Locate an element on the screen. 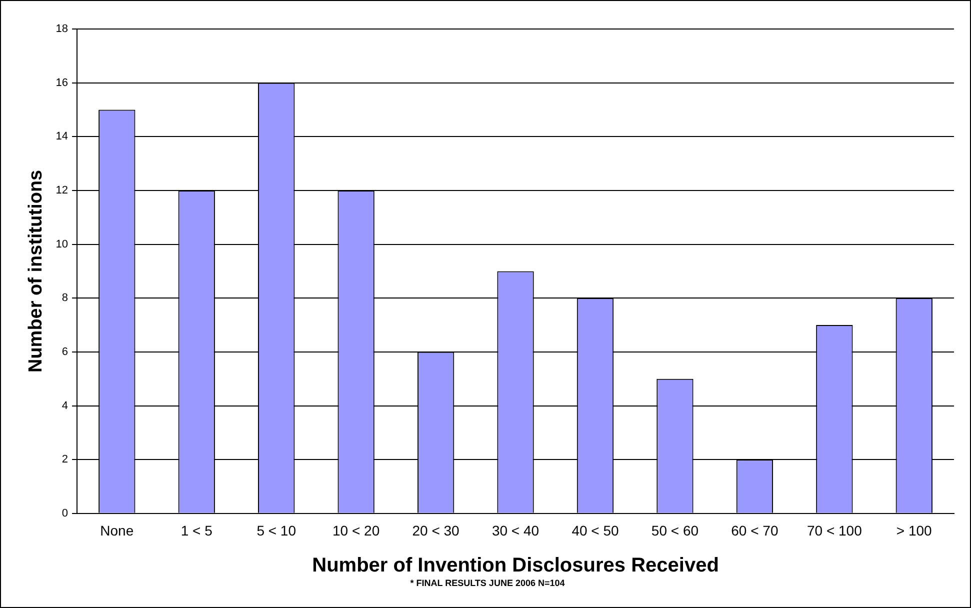 The height and width of the screenshot is (608, 971). x-tick-label: 10 < 20 is located at coordinates (356, 530).